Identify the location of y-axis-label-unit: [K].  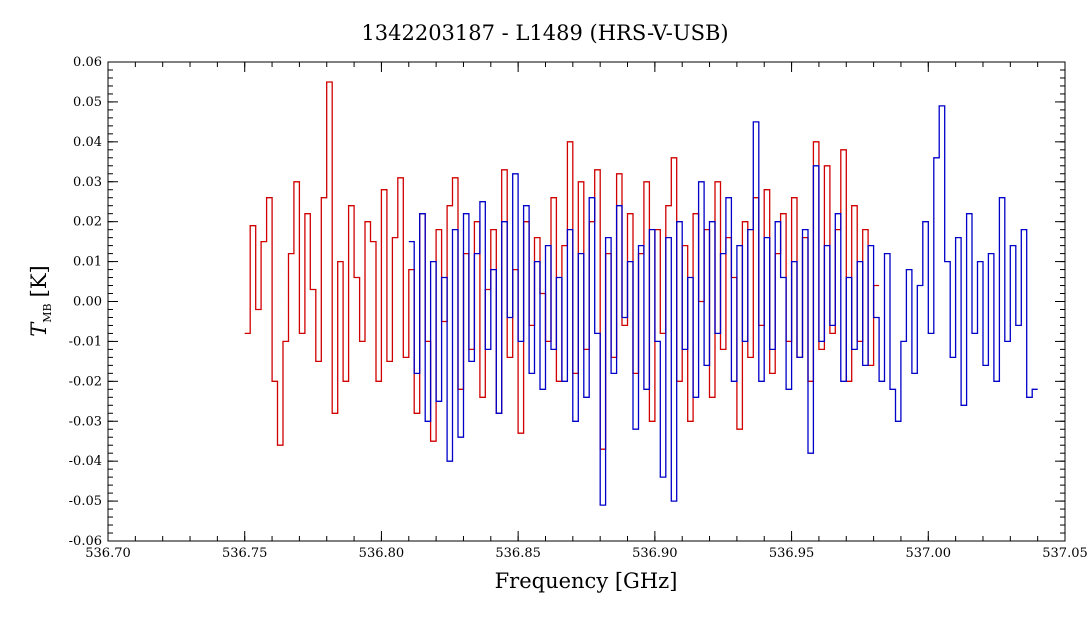
(39, 281).